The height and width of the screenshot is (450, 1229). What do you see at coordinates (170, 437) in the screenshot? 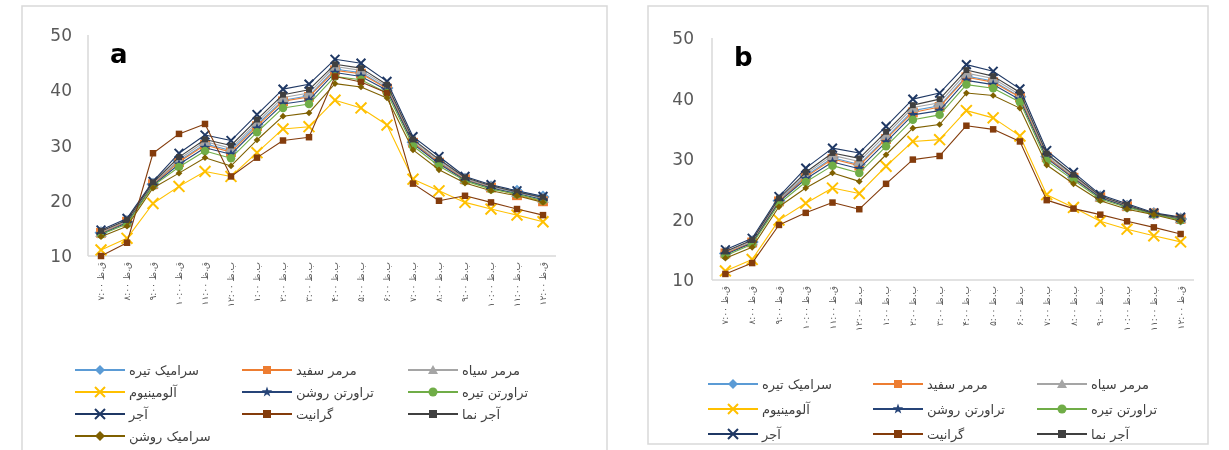
I see `legend-label: سرامیک روشن` at bounding box center [170, 437].